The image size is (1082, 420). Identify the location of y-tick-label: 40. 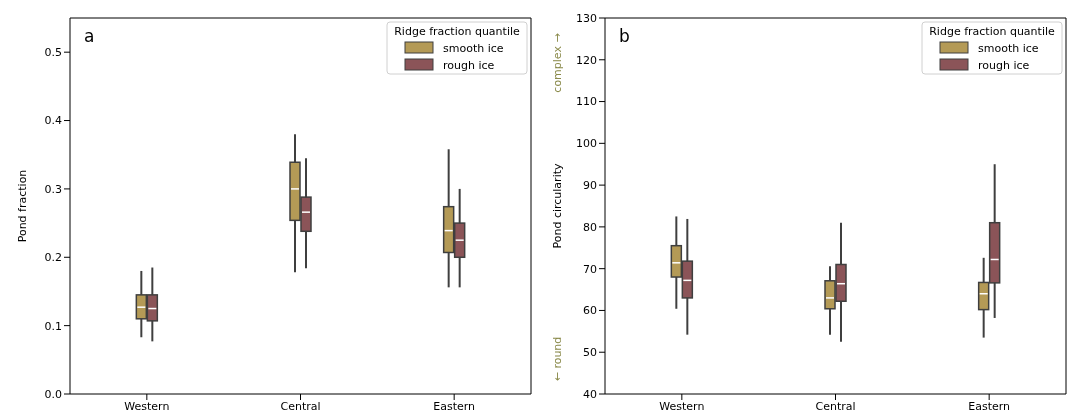
(590, 394).